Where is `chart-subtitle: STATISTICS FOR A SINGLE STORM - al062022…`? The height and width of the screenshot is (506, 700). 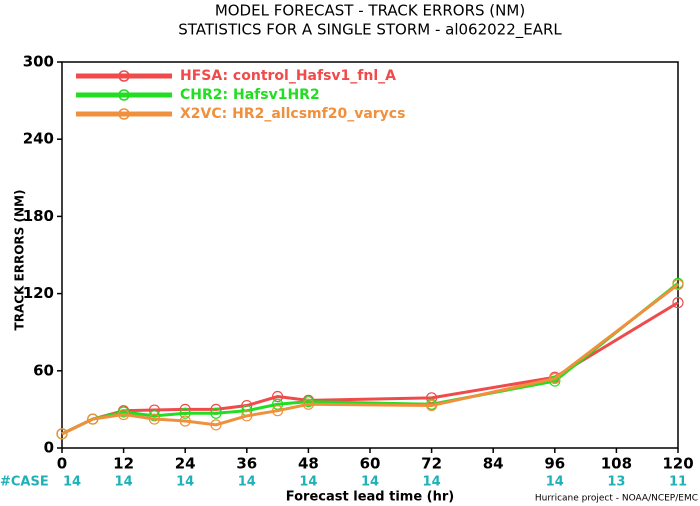 chart-subtitle: STATISTICS FOR A SINGLE STORM - al062022… is located at coordinates (370, 30).